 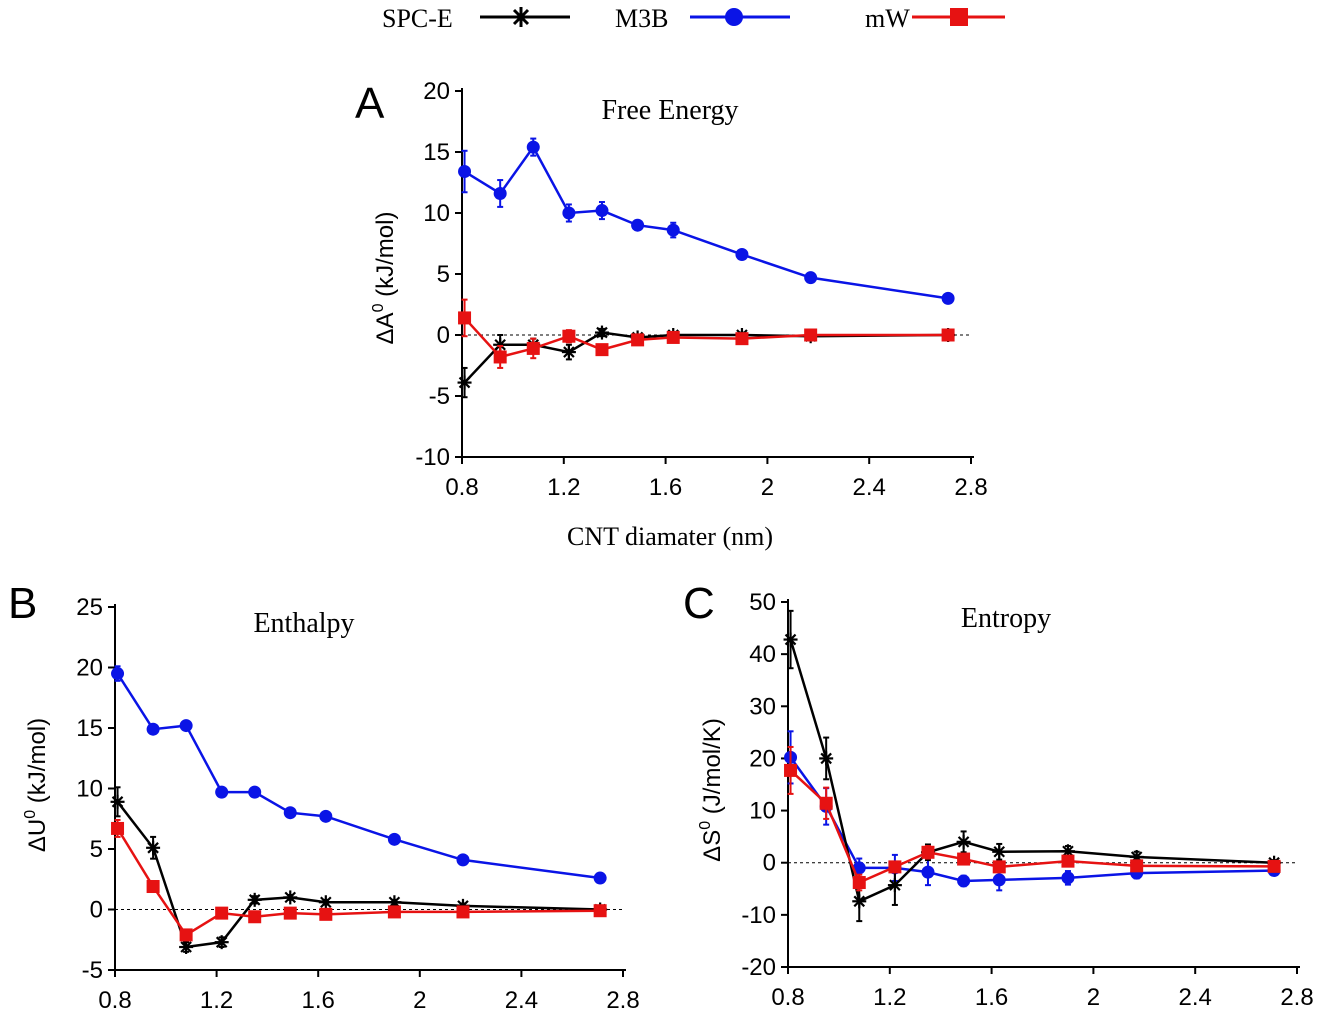 What do you see at coordinates (1006, 618) in the screenshot?
I see `panel-c-title: Entropy` at bounding box center [1006, 618].